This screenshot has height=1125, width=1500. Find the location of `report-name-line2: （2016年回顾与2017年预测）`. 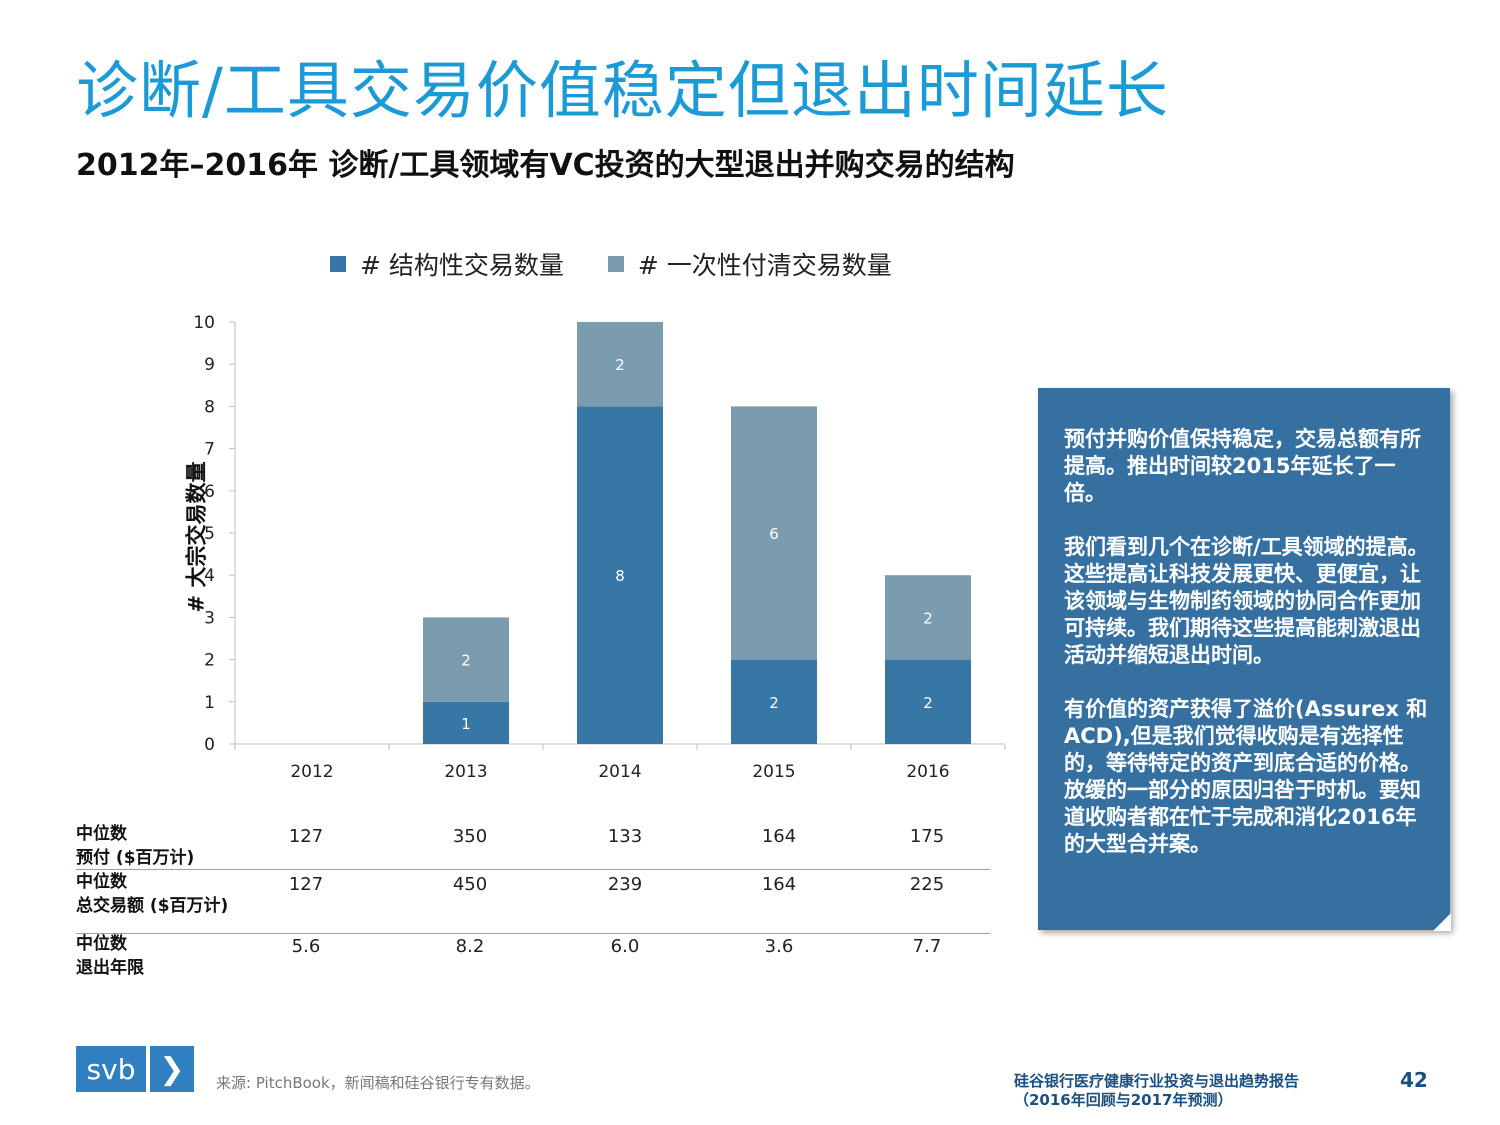

report-name-line2: （2016年回顾与2017年预测） is located at coordinates (1123, 1100).